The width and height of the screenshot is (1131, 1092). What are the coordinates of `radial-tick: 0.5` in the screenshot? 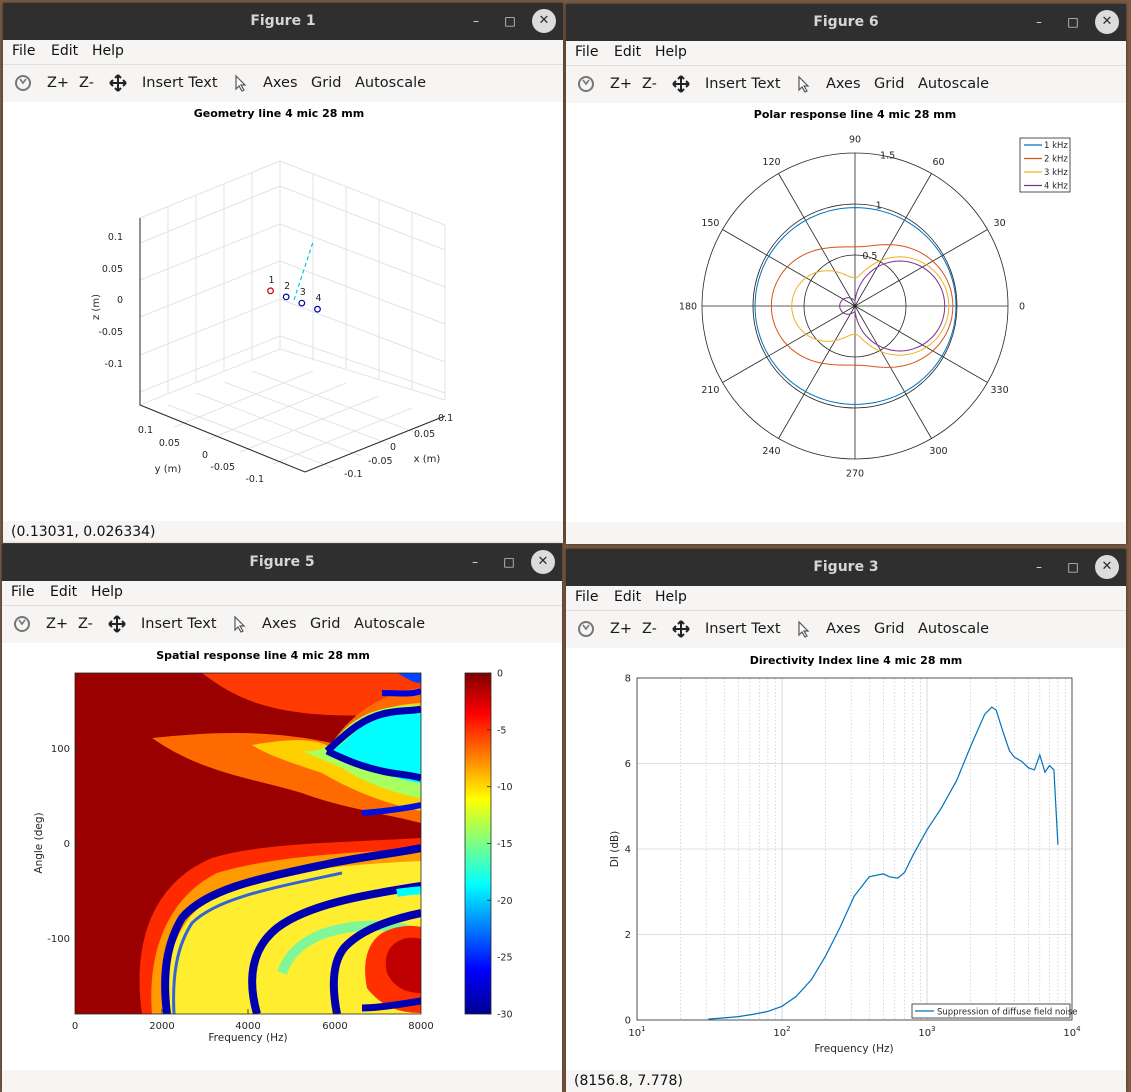 It's located at (869, 256).